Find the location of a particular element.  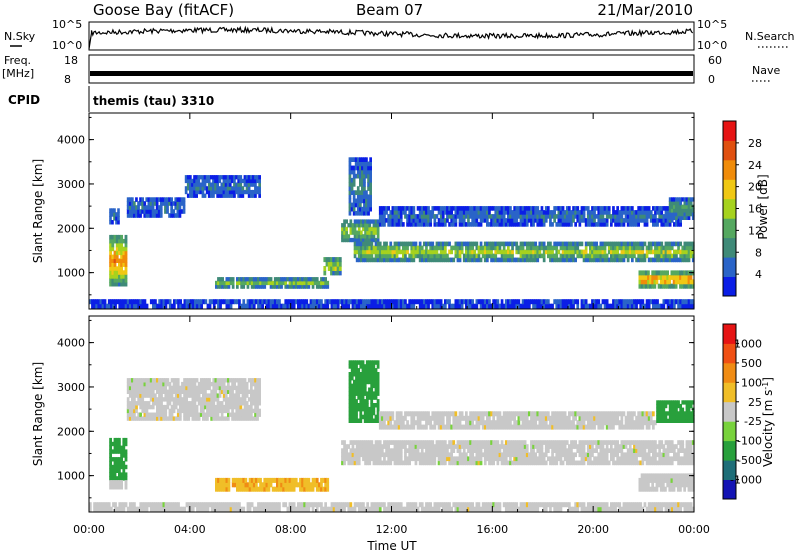

freq-label: Freq. is located at coordinates (17, 60).